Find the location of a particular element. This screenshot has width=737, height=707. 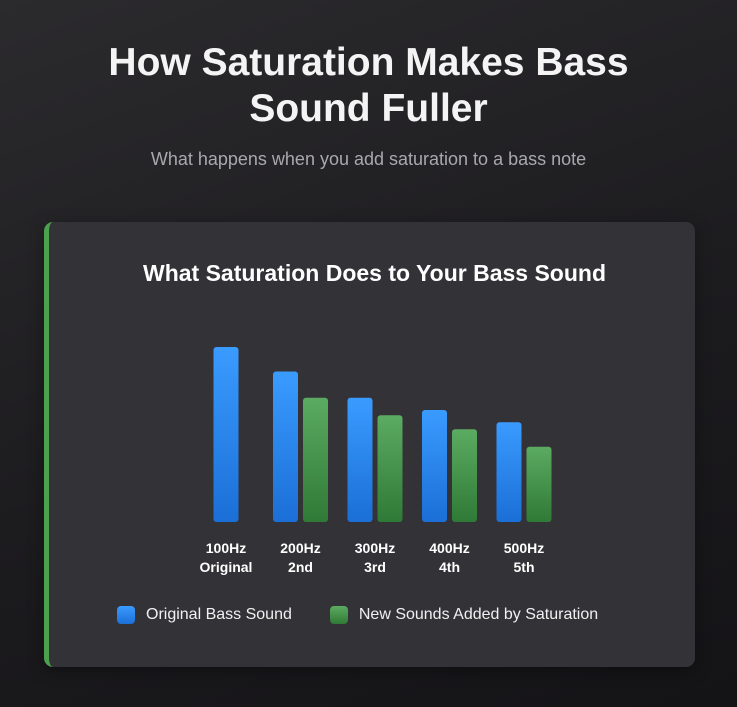

x-tick-label-3-line-1: 300Hz is located at coordinates (375, 548).